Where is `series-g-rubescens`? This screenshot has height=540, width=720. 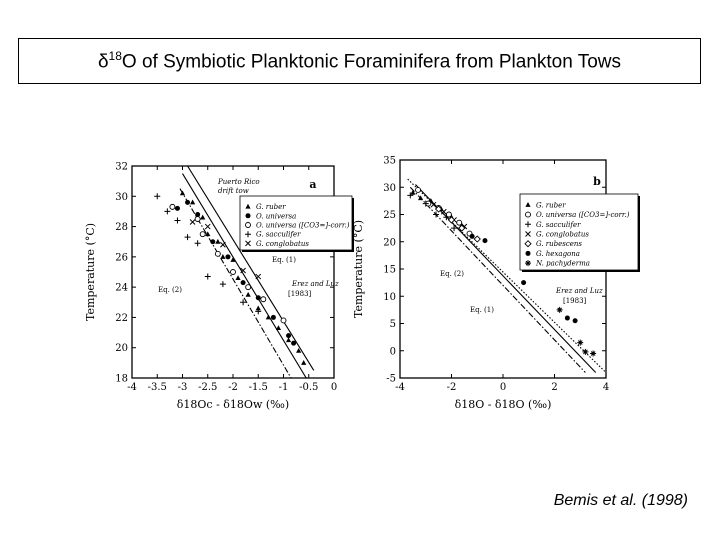
series-g-rubescens is located at coordinates (457, 224).